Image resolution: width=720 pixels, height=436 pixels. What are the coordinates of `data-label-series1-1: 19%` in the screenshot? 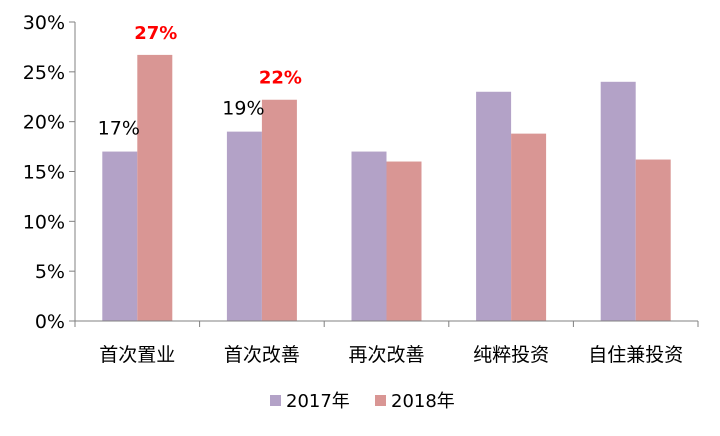 It's located at (243, 109).